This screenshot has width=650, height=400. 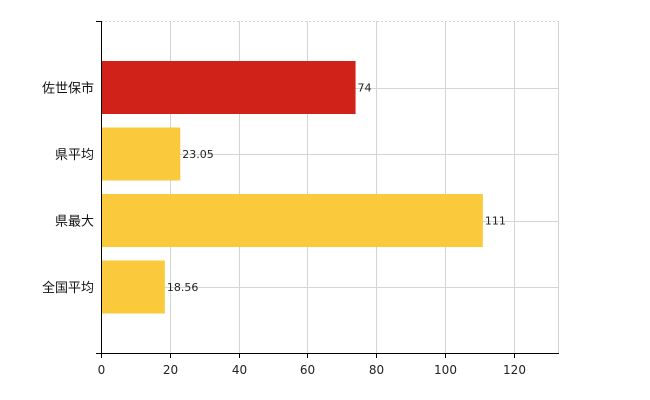 I want to click on x-tick-label: 0, so click(x=102, y=370).